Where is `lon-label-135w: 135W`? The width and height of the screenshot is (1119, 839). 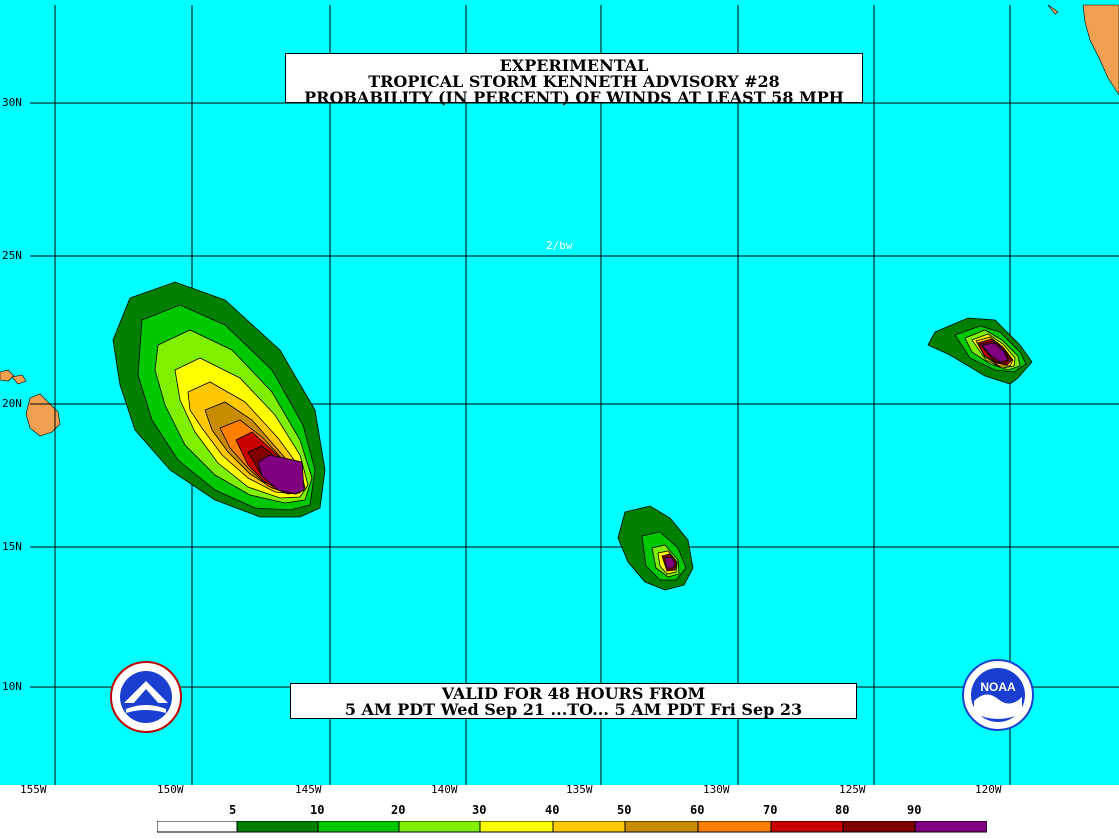
lon-label-135w: 135W is located at coordinates (579, 789).